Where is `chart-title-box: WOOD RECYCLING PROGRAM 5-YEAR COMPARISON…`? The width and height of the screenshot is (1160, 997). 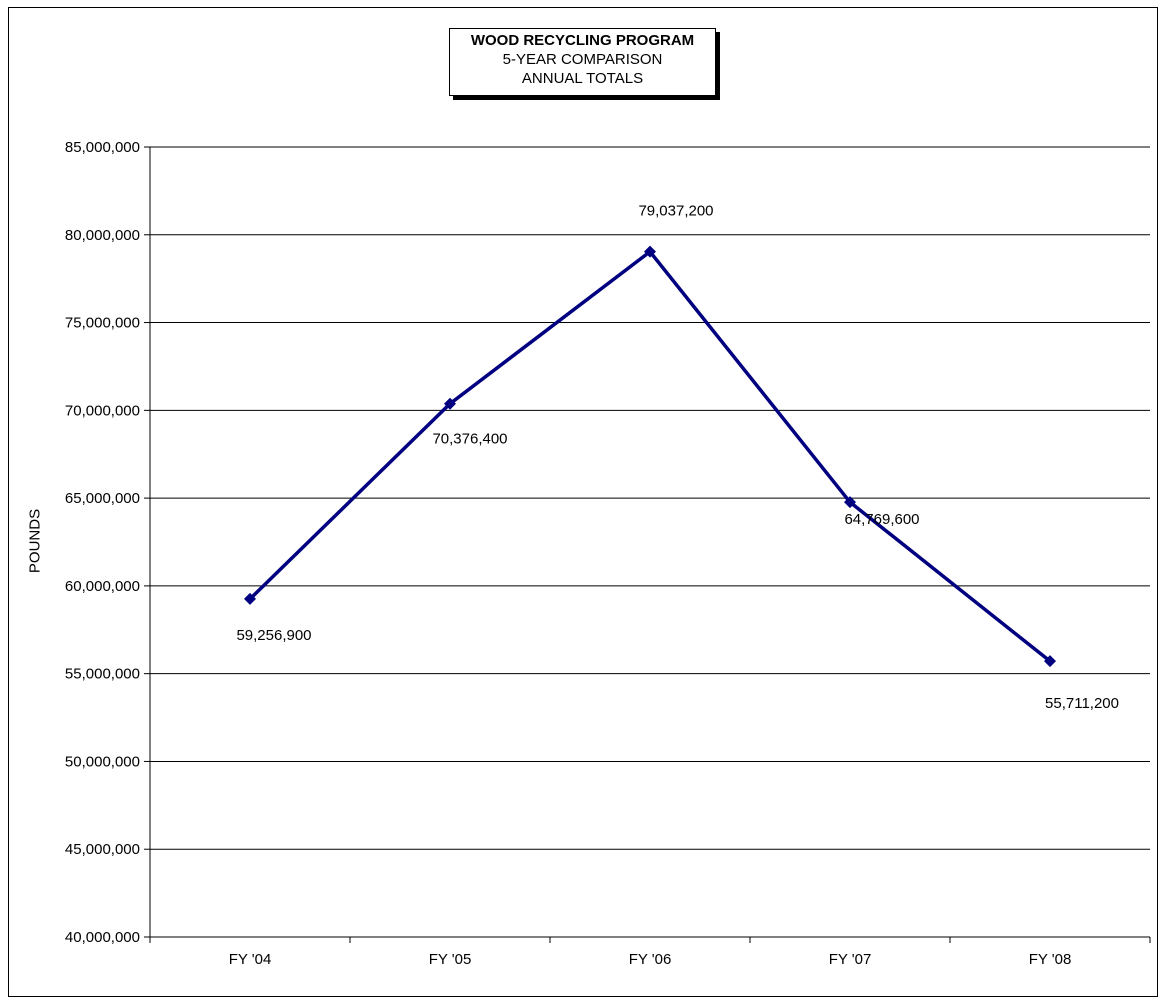
chart-title-box: WOOD RECYCLING PROGRAM 5-YEAR COMPARISON… is located at coordinates (582, 62).